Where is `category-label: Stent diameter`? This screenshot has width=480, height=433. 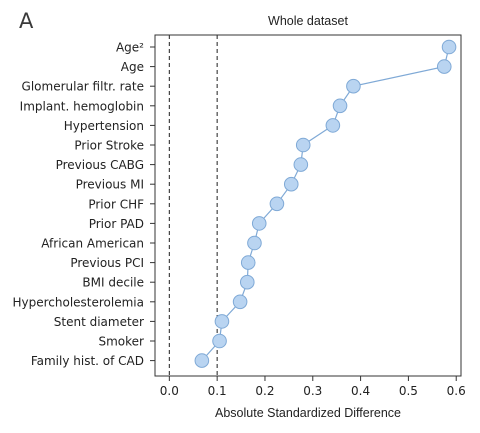 category-label: Stent diameter is located at coordinates (99, 322).